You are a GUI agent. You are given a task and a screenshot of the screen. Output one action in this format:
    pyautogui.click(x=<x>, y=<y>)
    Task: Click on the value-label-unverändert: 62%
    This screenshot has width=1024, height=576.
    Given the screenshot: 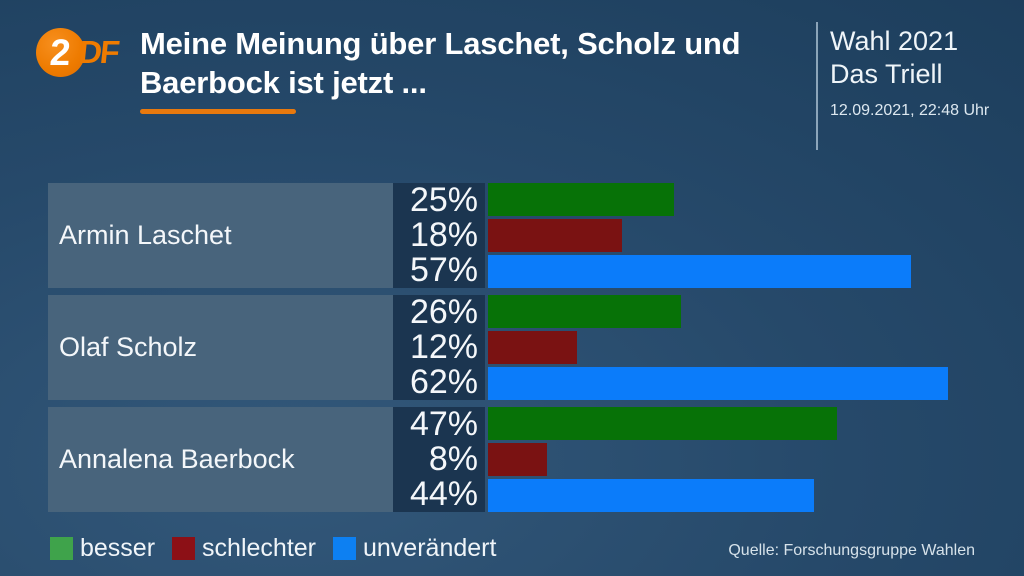 What is the action you would take?
    pyautogui.click(x=443, y=382)
    